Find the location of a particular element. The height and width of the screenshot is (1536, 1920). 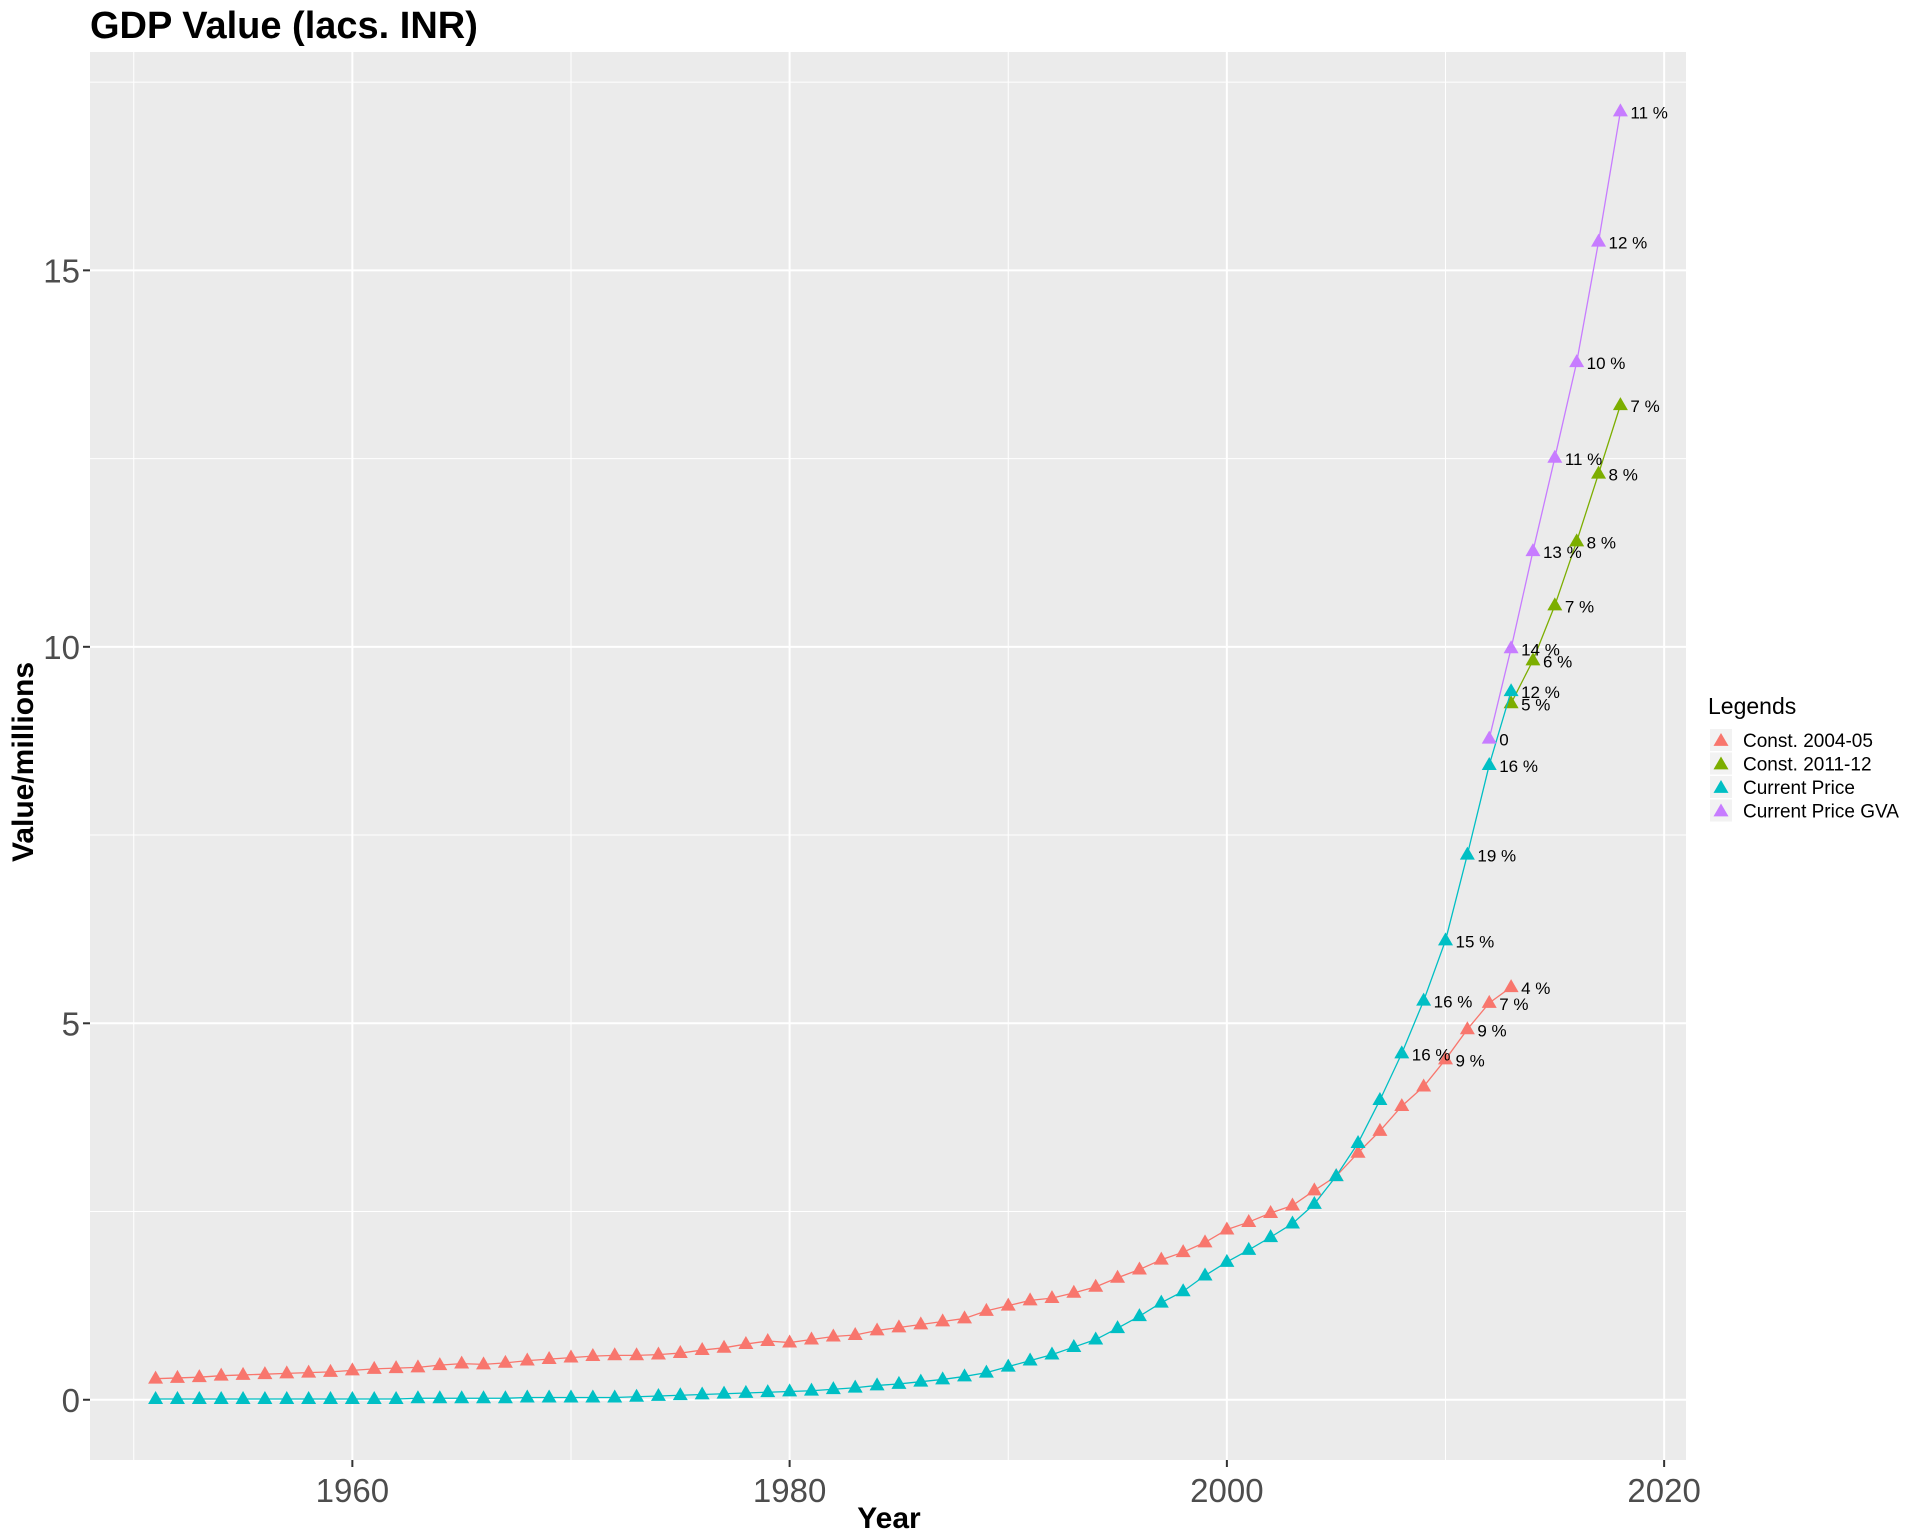

legend-label-const-2004-05: Const. 2004-05 is located at coordinates (1808, 741).